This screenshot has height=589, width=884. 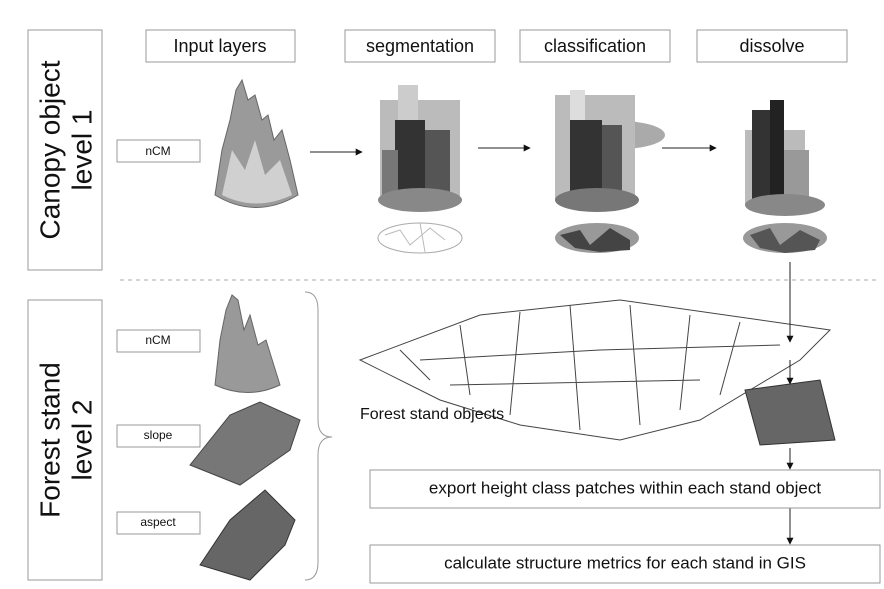 What do you see at coordinates (610, 171) in the screenshot?
I see `classification-bars` at bounding box center [610, 171].